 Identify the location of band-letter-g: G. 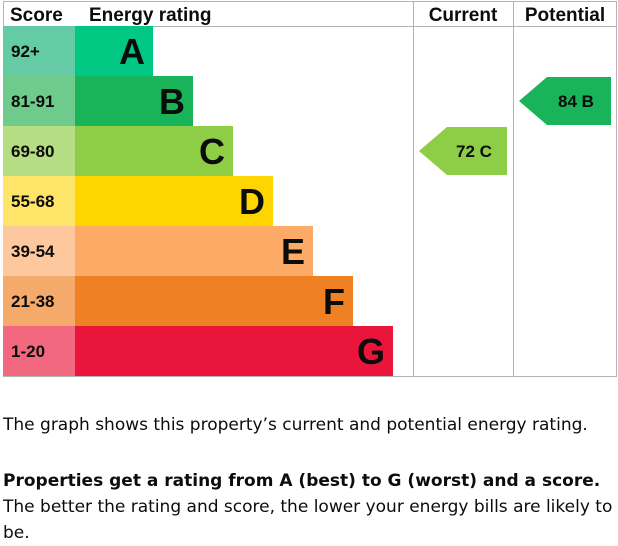
(371, 351).